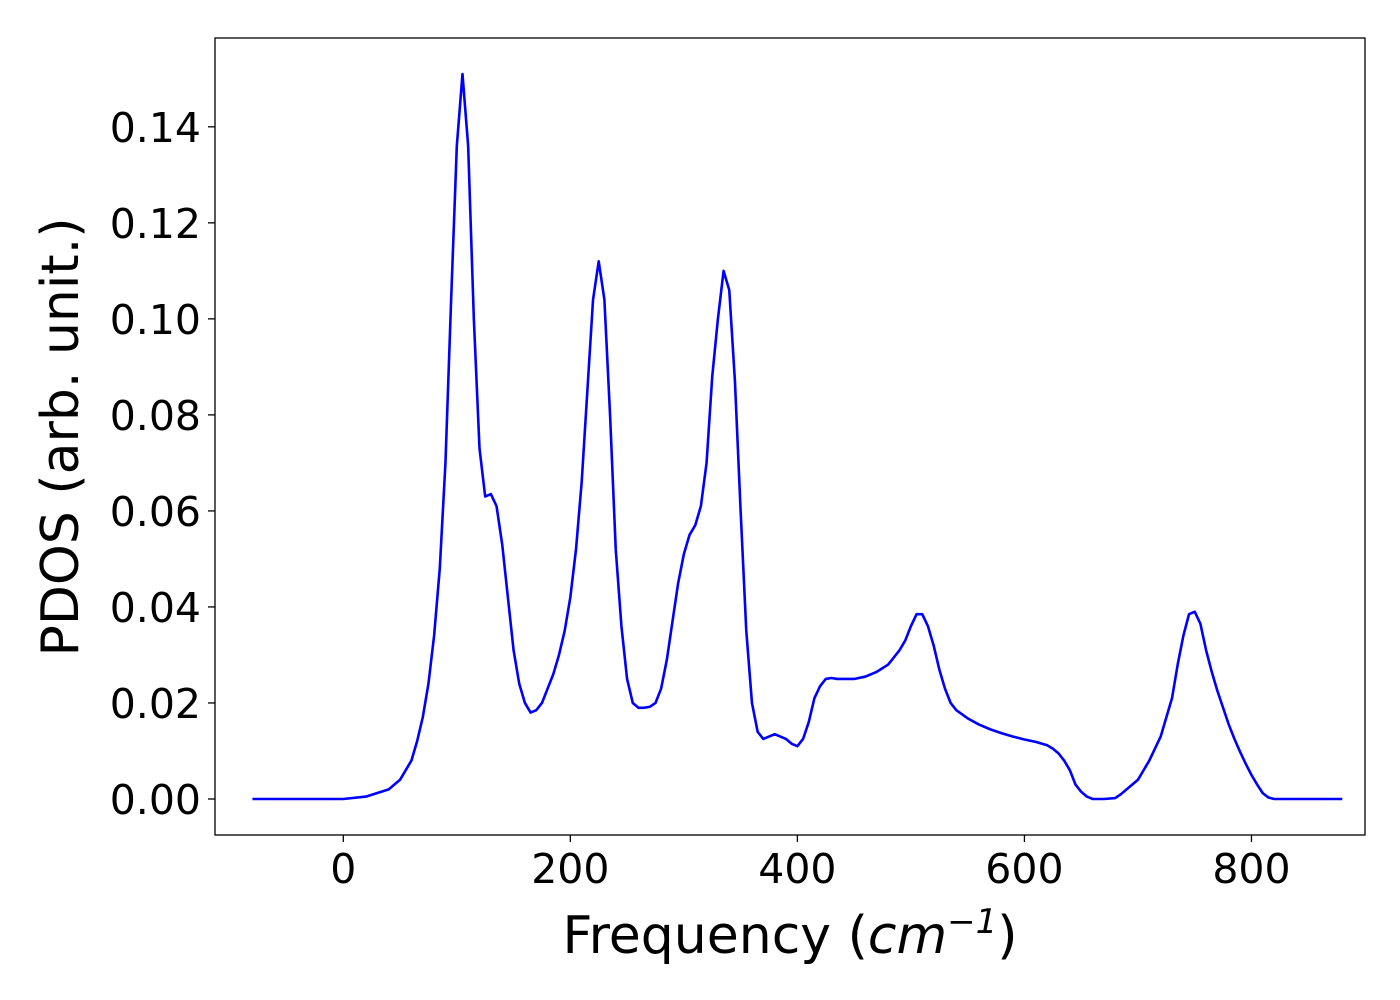 Image resolution: width=1400 pixels, height=1000 pixels. What do you see at coordinates (155, 704) in the screenshot?
I see `y-tick-label: 0.02` at bounding box center [155, 704].